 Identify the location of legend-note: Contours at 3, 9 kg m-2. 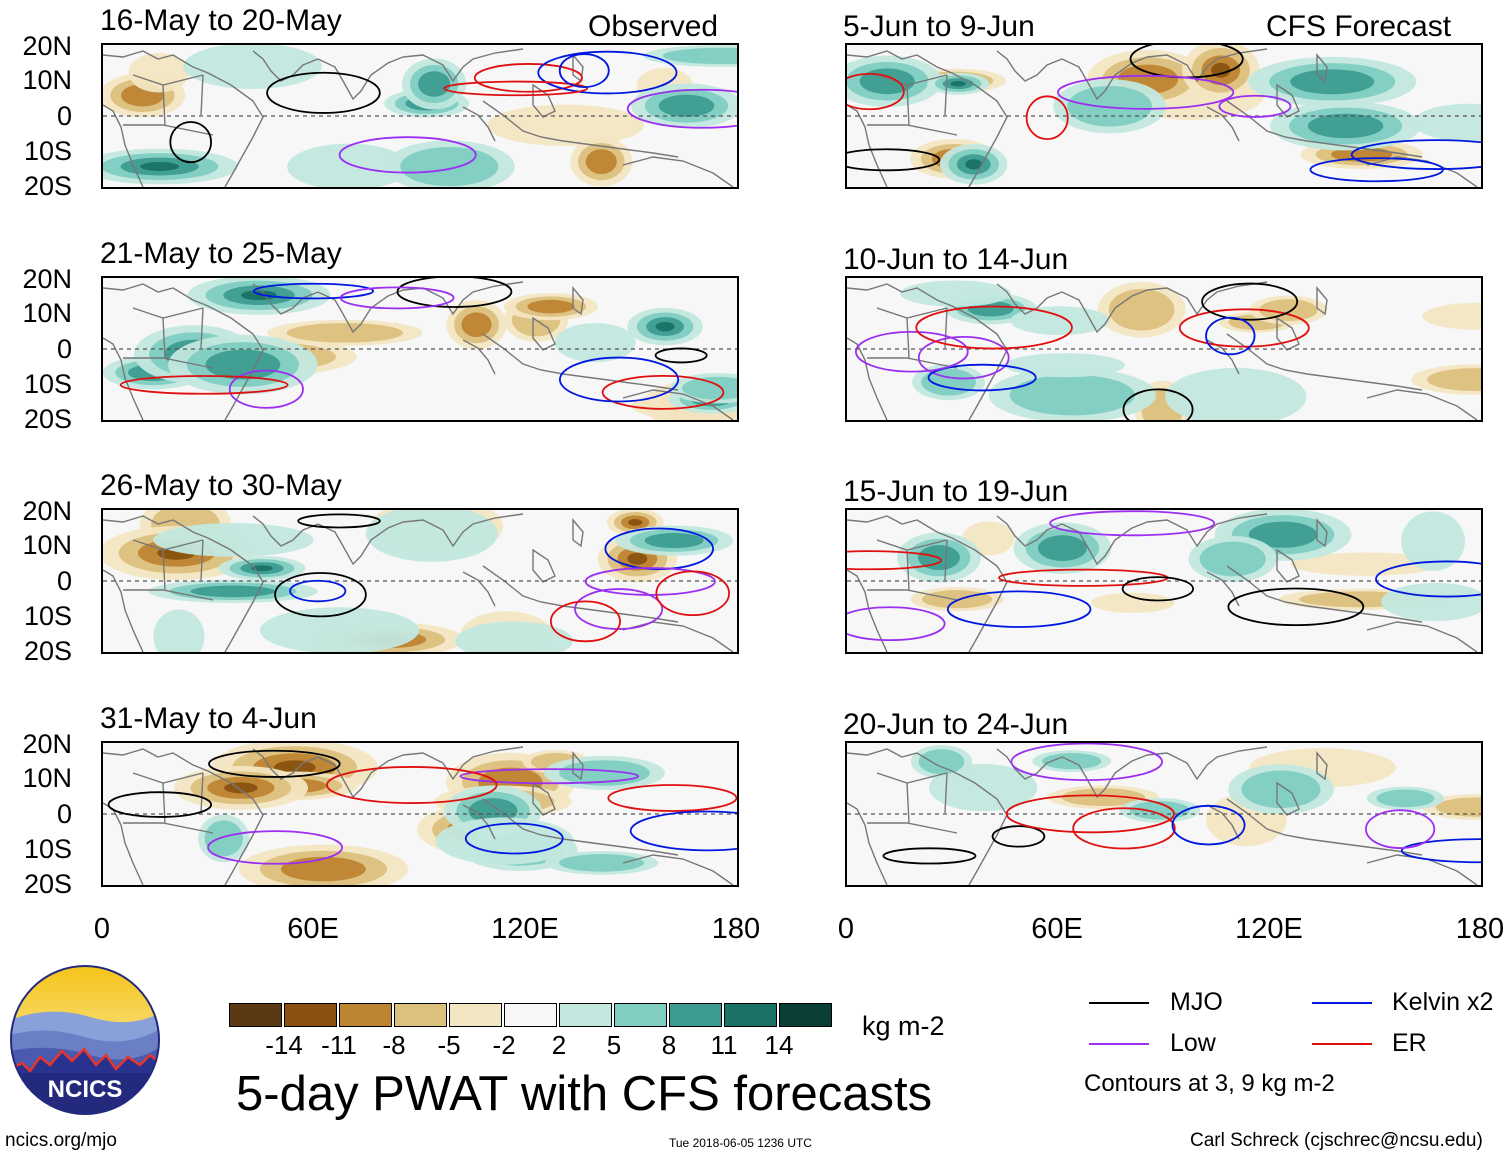
(1209, 1083).